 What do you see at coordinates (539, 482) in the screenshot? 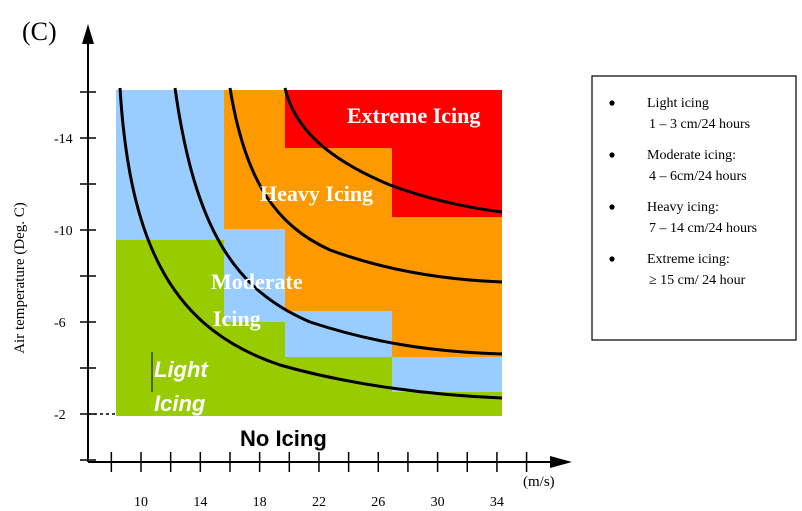
I see `x-axis-unit-label: (m/s)` at bounding box center [539, 482].